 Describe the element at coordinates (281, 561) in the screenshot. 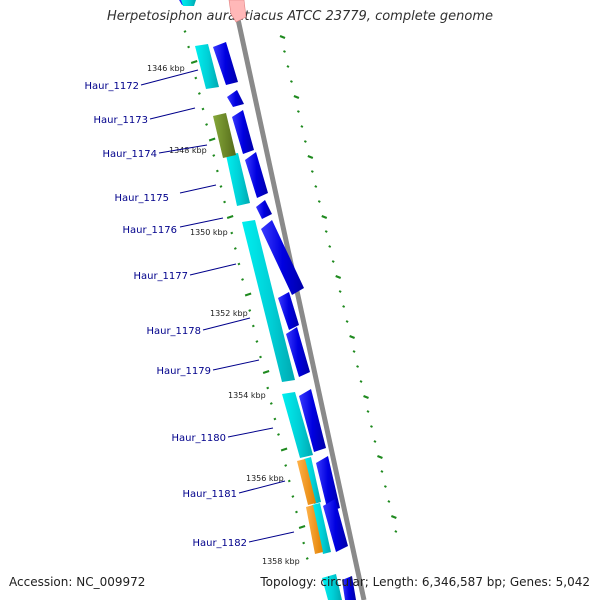

I see `kbp-label: 1358 kbp` at that location.